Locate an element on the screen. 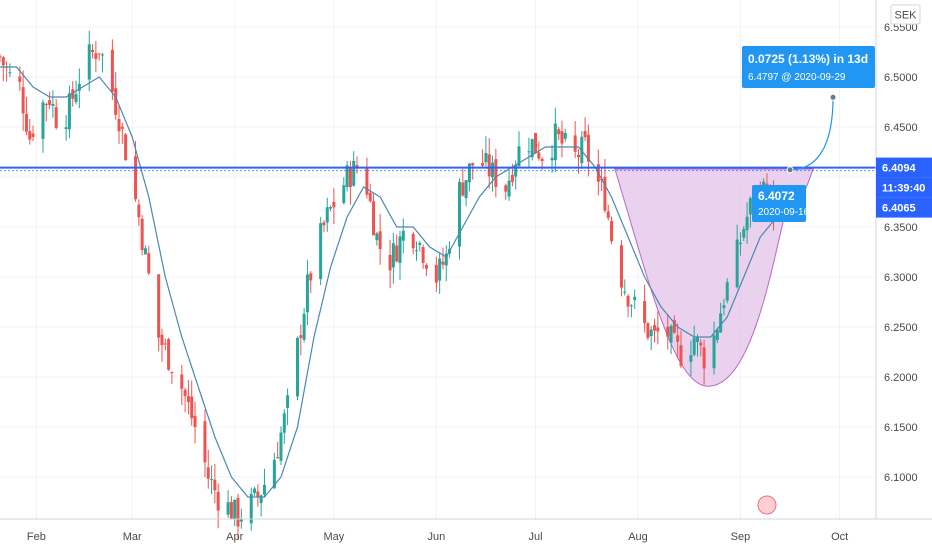  projection-curve is located at coordinates (812, 134).